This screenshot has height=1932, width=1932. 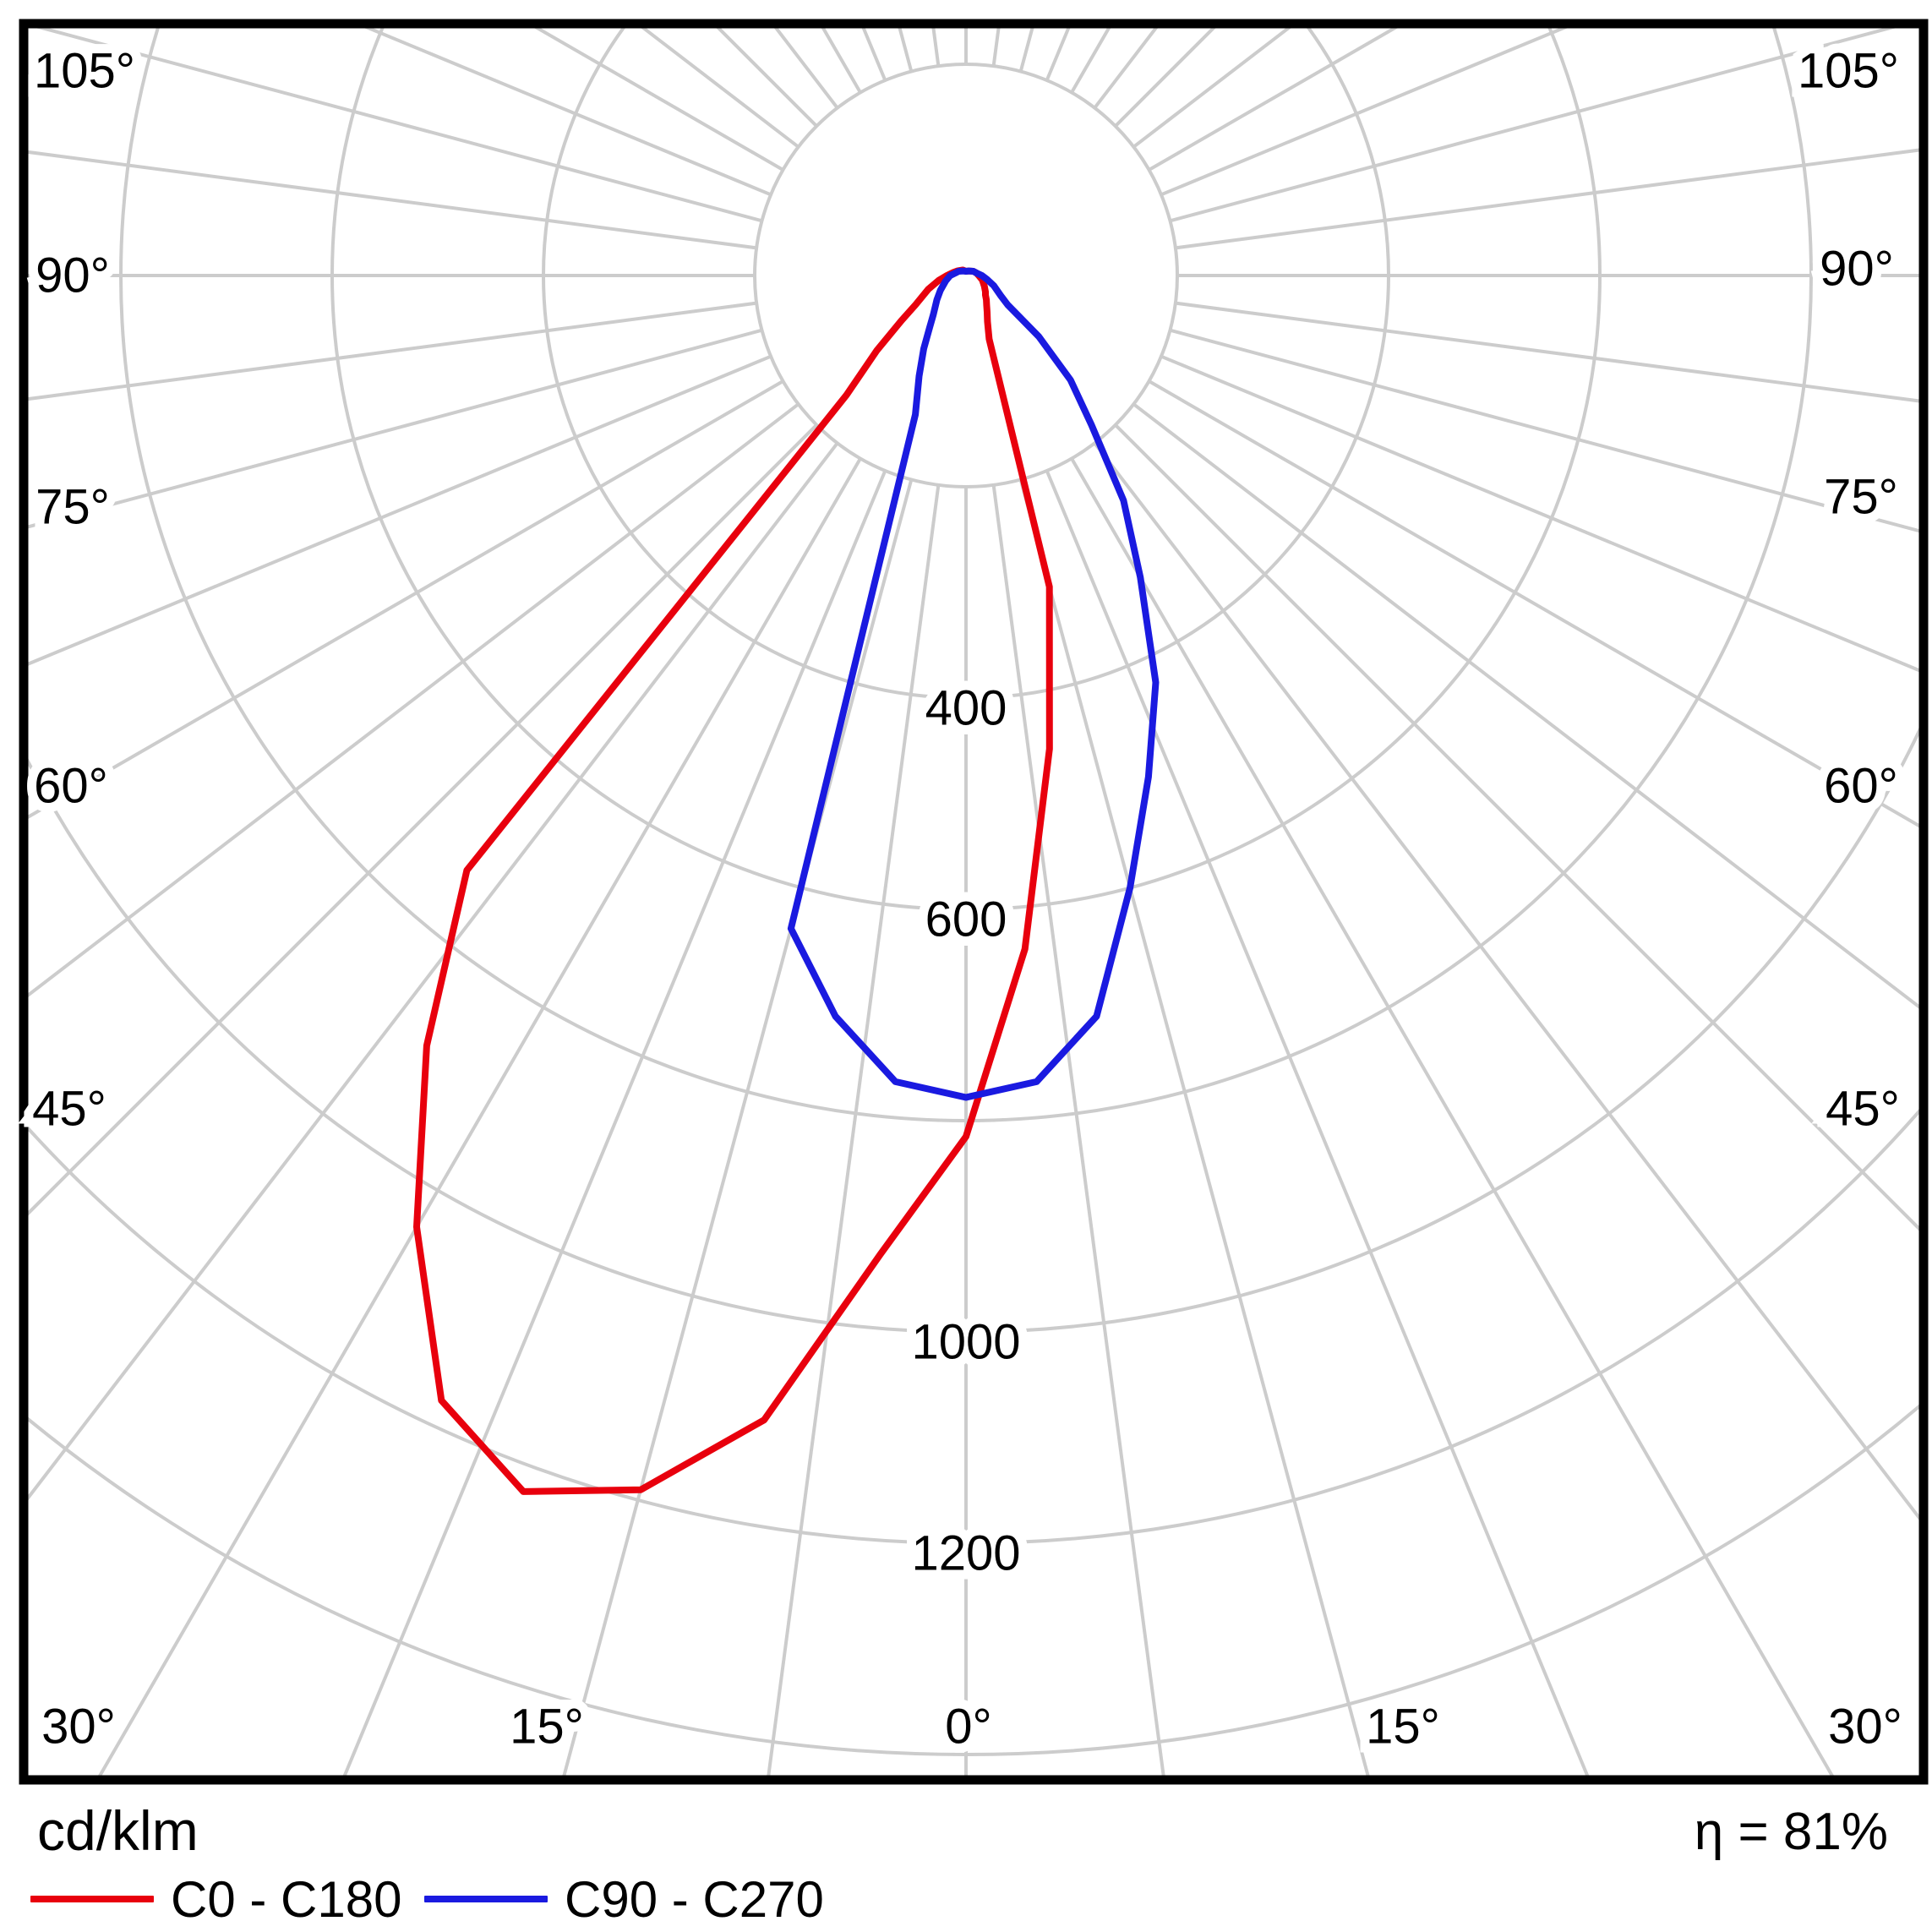 I want to click on grid-spoke-172.5, so click(x=996, y=47).